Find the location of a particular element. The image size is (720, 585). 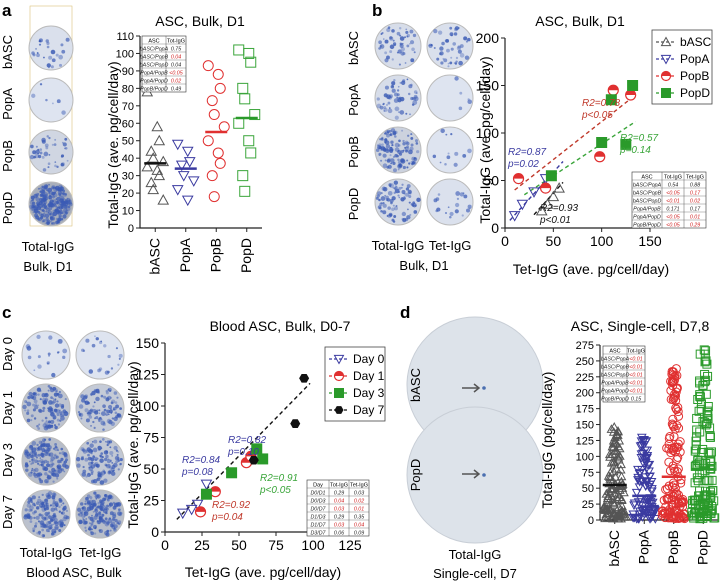

a-well-0-disc is located at coordinates (51, 48).